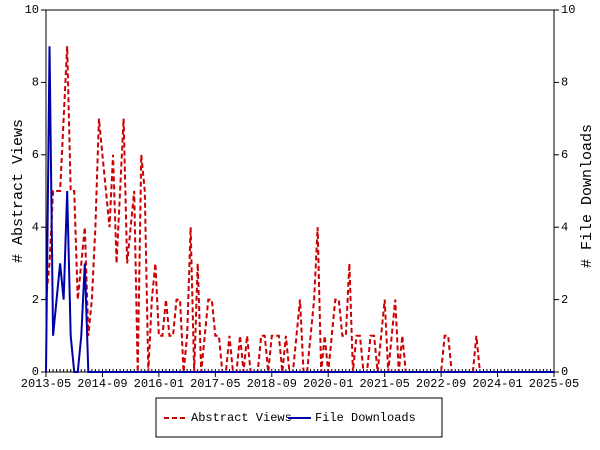 The height and width of the screenshot is (450, 600). I want to click on x-tick-label: 2018-09, so click(272, 384).